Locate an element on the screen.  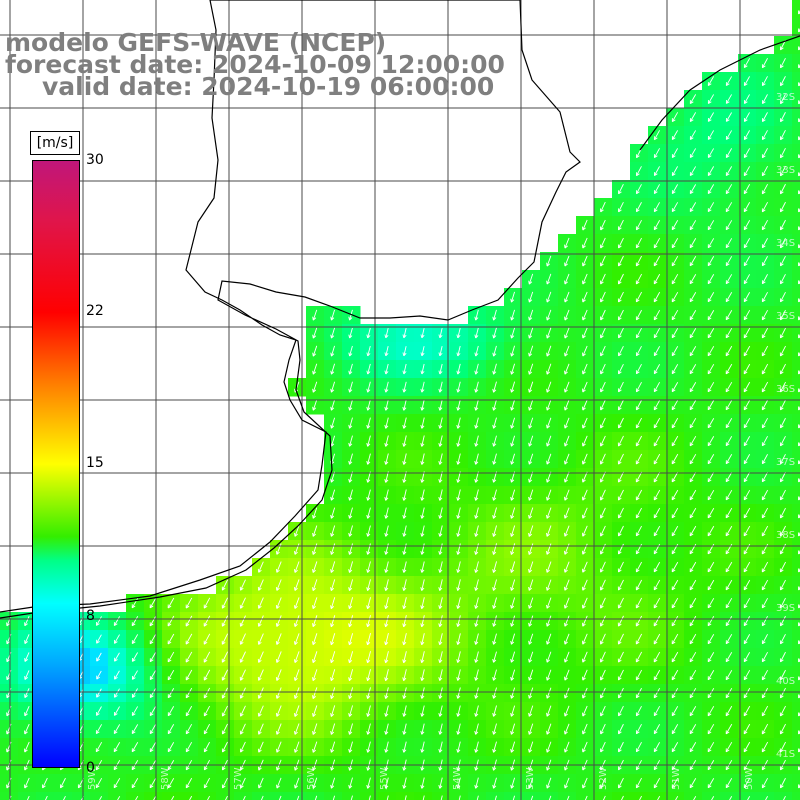
colorbar-tick: 22 is located at coordinates (95, 311).